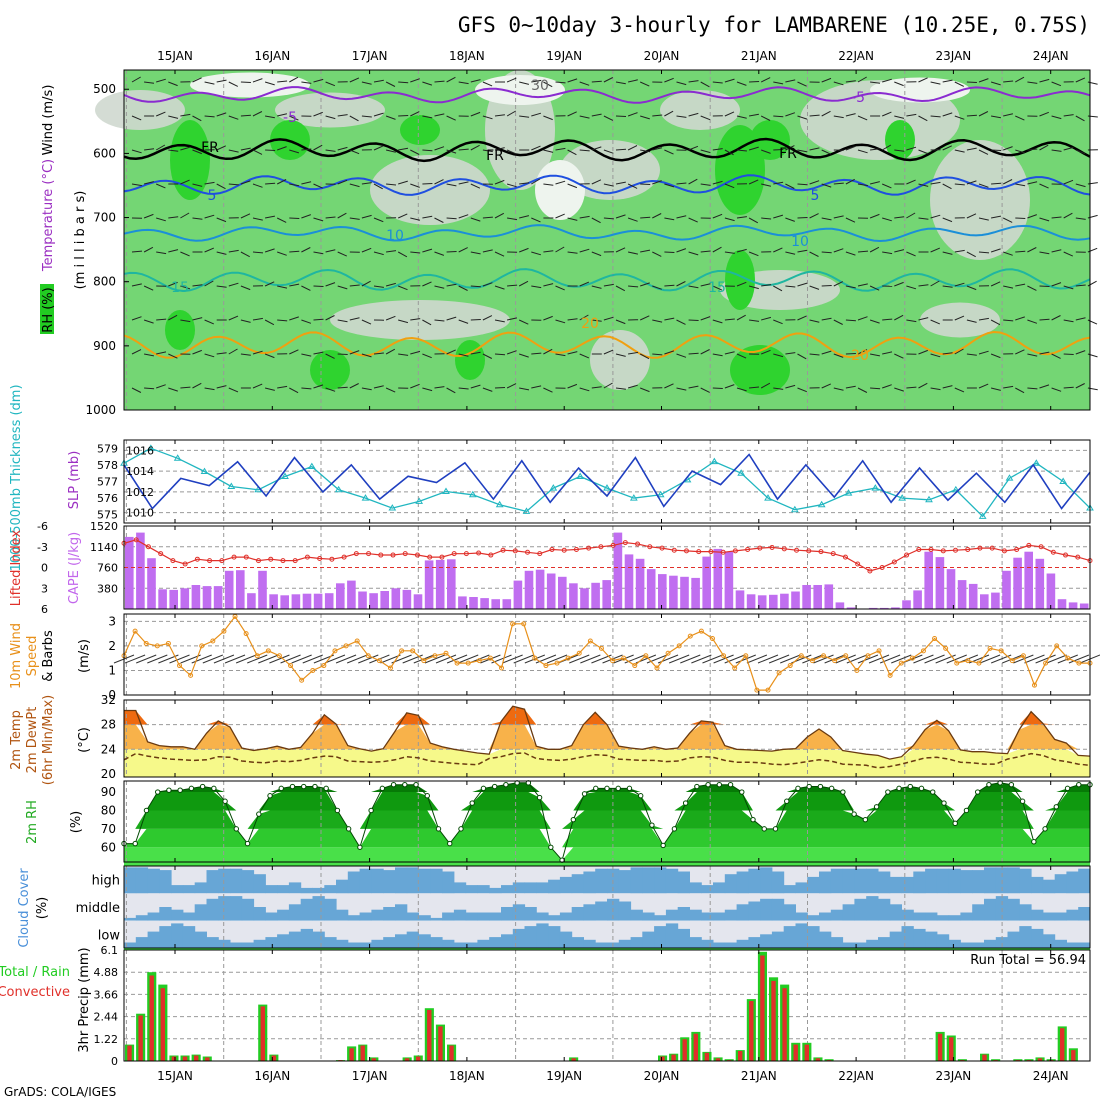  I want to click on date-label-bottom: 18JAN, so click(467, 1076).